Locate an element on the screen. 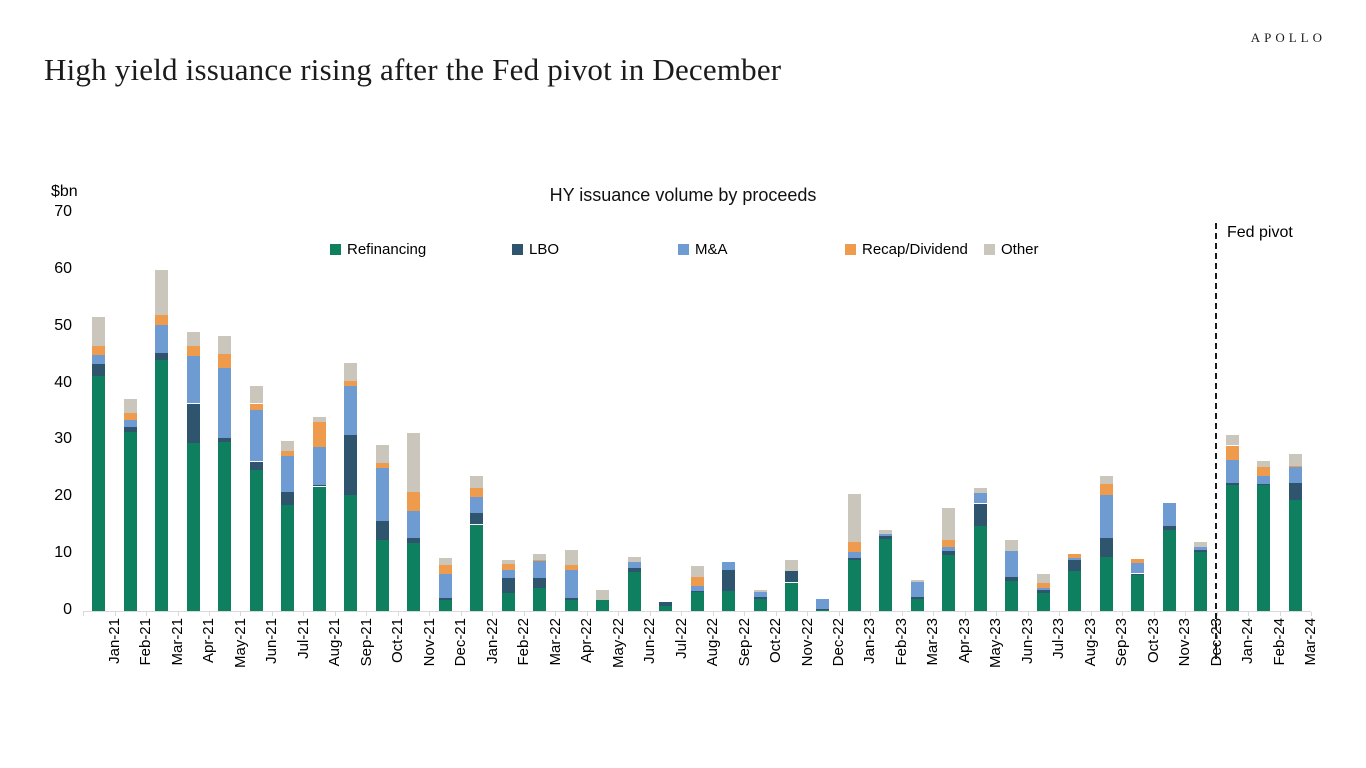 The image size is (1366, 768). fed-pivot-dashed-line is located at coordinates (1216, 441).